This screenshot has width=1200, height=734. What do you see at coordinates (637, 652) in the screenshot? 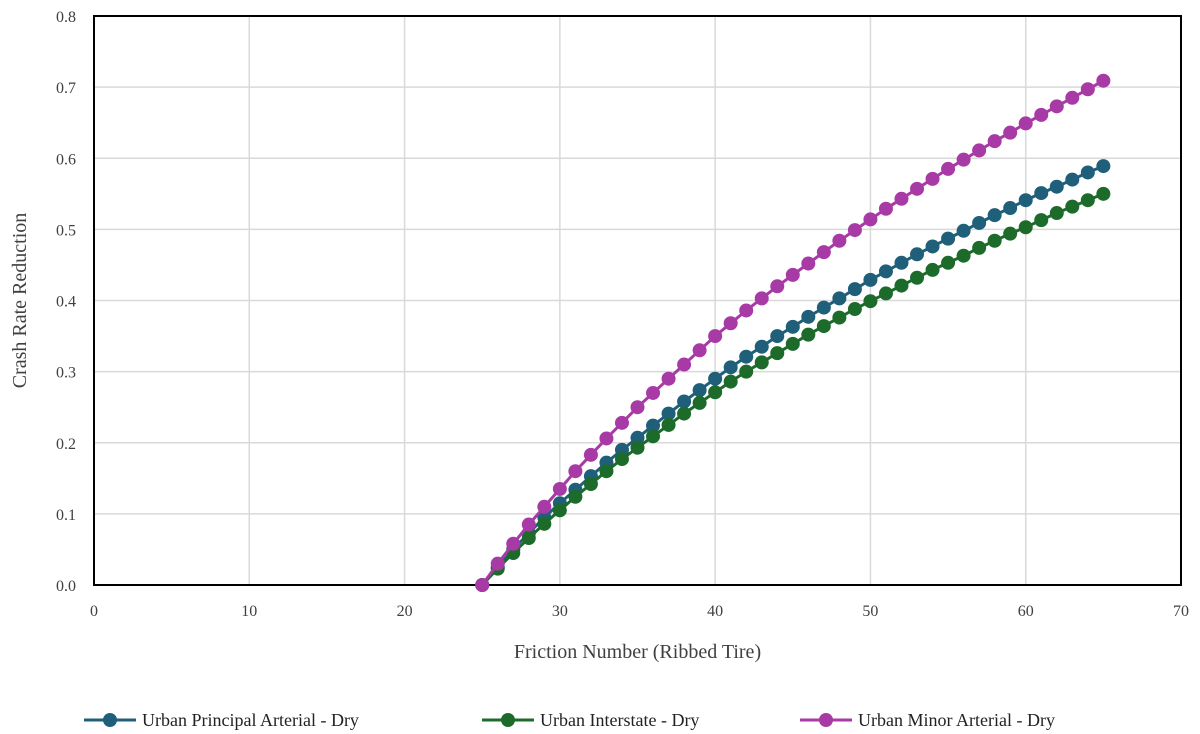
I see `x-axis-title: Friction Number (Ribbed Tire)` at bounding box center [637, 652].